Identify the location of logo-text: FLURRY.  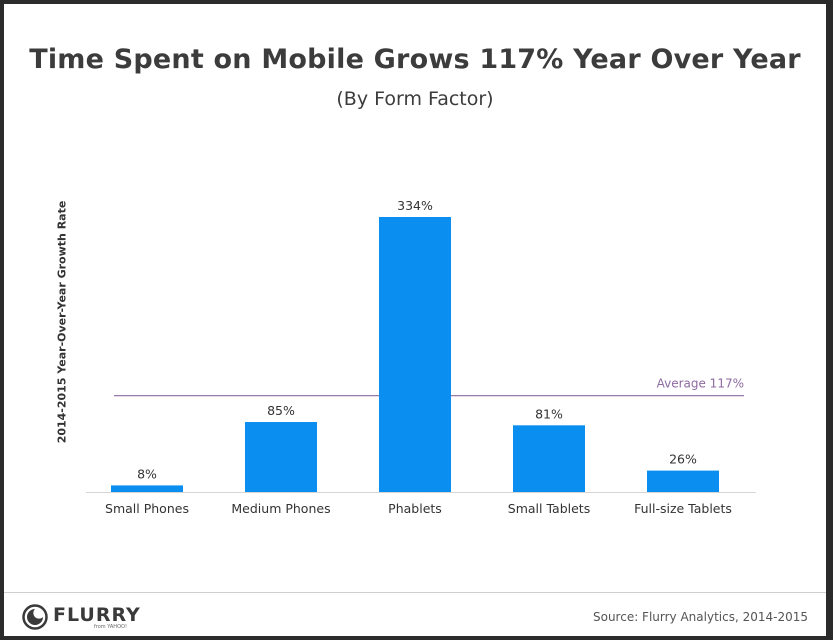
(97, 615).